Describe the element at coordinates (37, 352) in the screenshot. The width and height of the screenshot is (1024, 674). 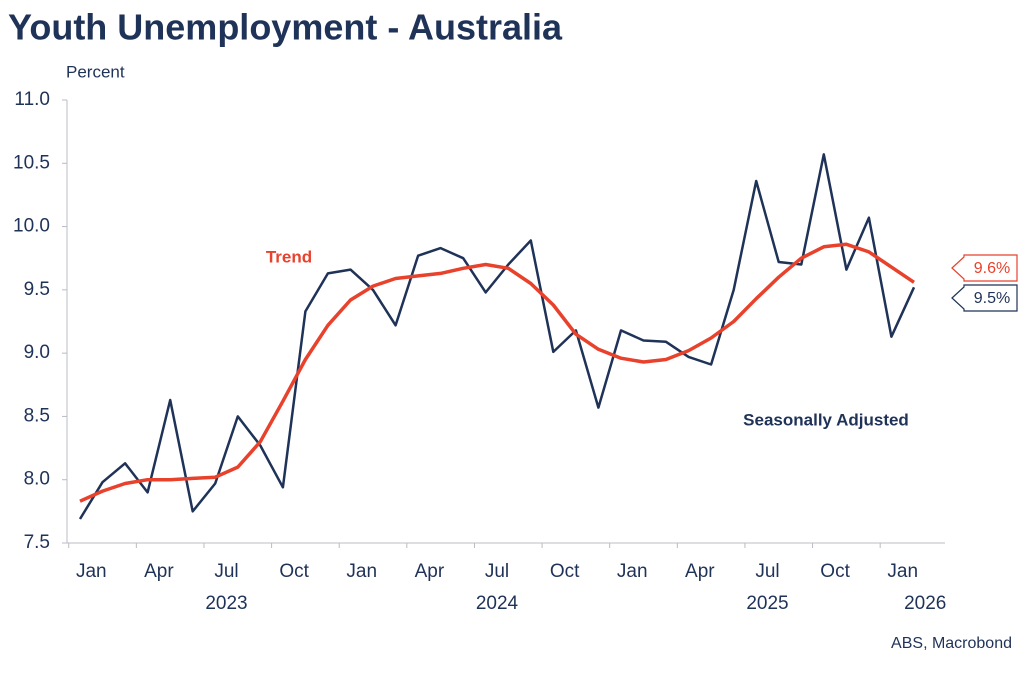
I see `y-tick-label: 9.0` at that location.